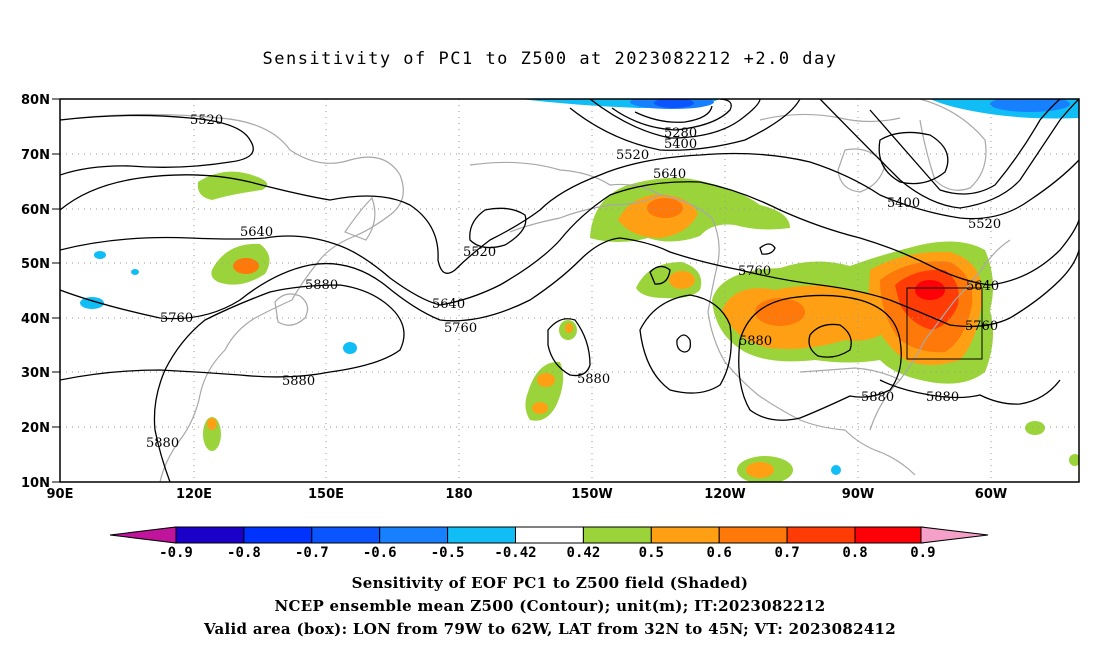 This screenshot has width=1100, height=650. Describe the element at coordinates (719, 553) in the screenshot. I see `colorbar-label: 0.6` at that location.